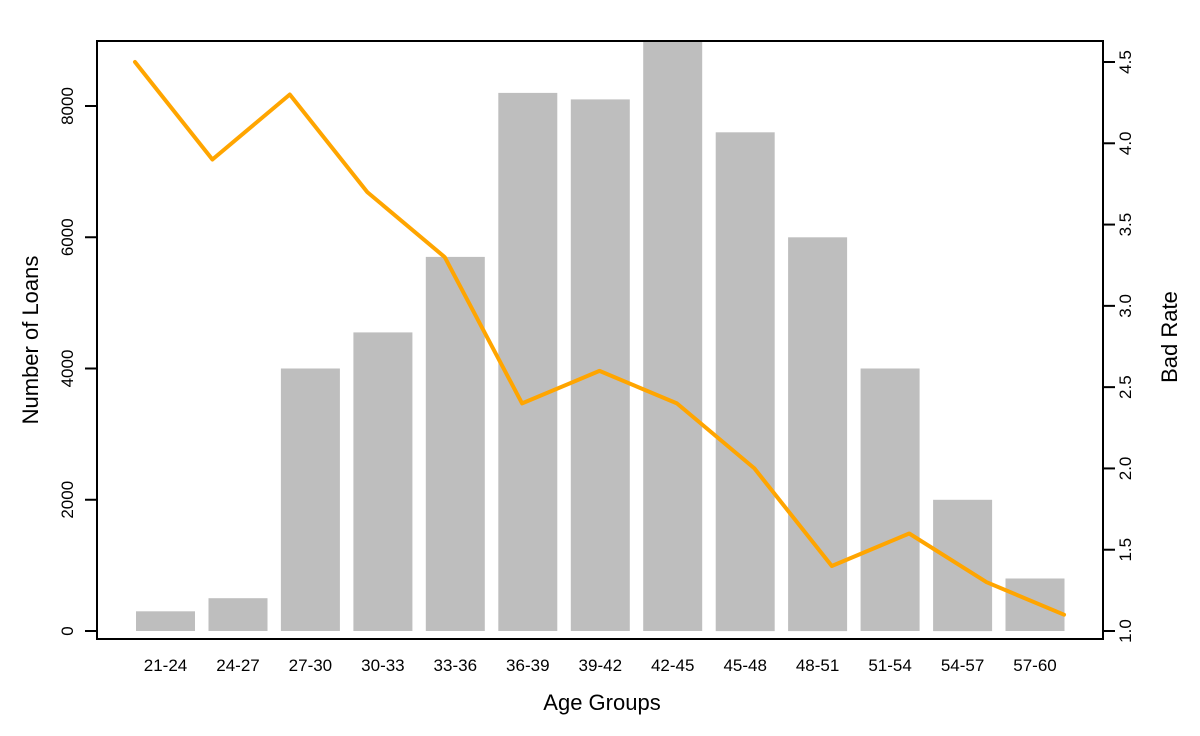 The width and height of the screenshot is (1200, 736). What do you see at coordinates (601, 702) in the screenshot?
I see `x-axis-title: Age Groups` at bounding box center [601, 702].